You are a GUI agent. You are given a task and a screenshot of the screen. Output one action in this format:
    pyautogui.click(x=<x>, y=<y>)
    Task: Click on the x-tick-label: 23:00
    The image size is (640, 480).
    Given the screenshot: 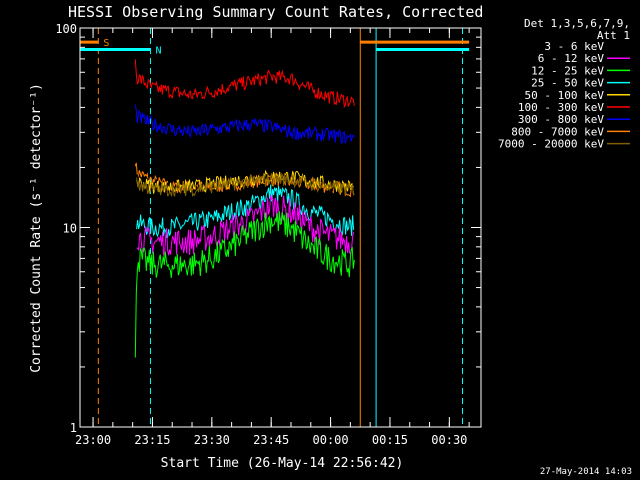 What is the action you would take?
    pyautogui.click(x=93, y=440)
    